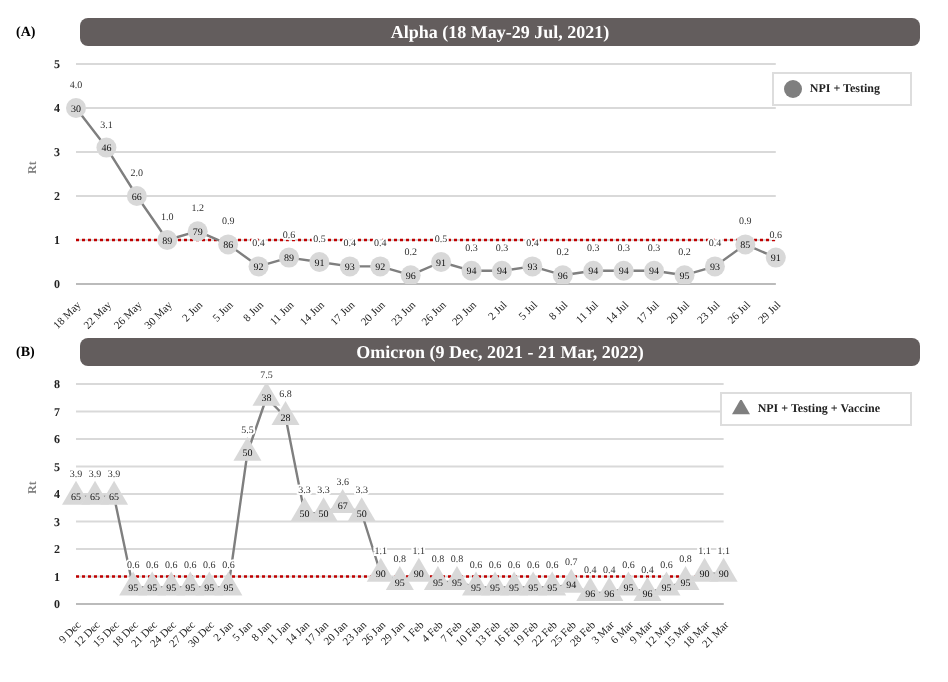 The width and height of the screenshot is (948, 682). I want to click on chart-title: Omicron (9 Dec, 2021 - 21 Mar, 2022), so click(500, 352).